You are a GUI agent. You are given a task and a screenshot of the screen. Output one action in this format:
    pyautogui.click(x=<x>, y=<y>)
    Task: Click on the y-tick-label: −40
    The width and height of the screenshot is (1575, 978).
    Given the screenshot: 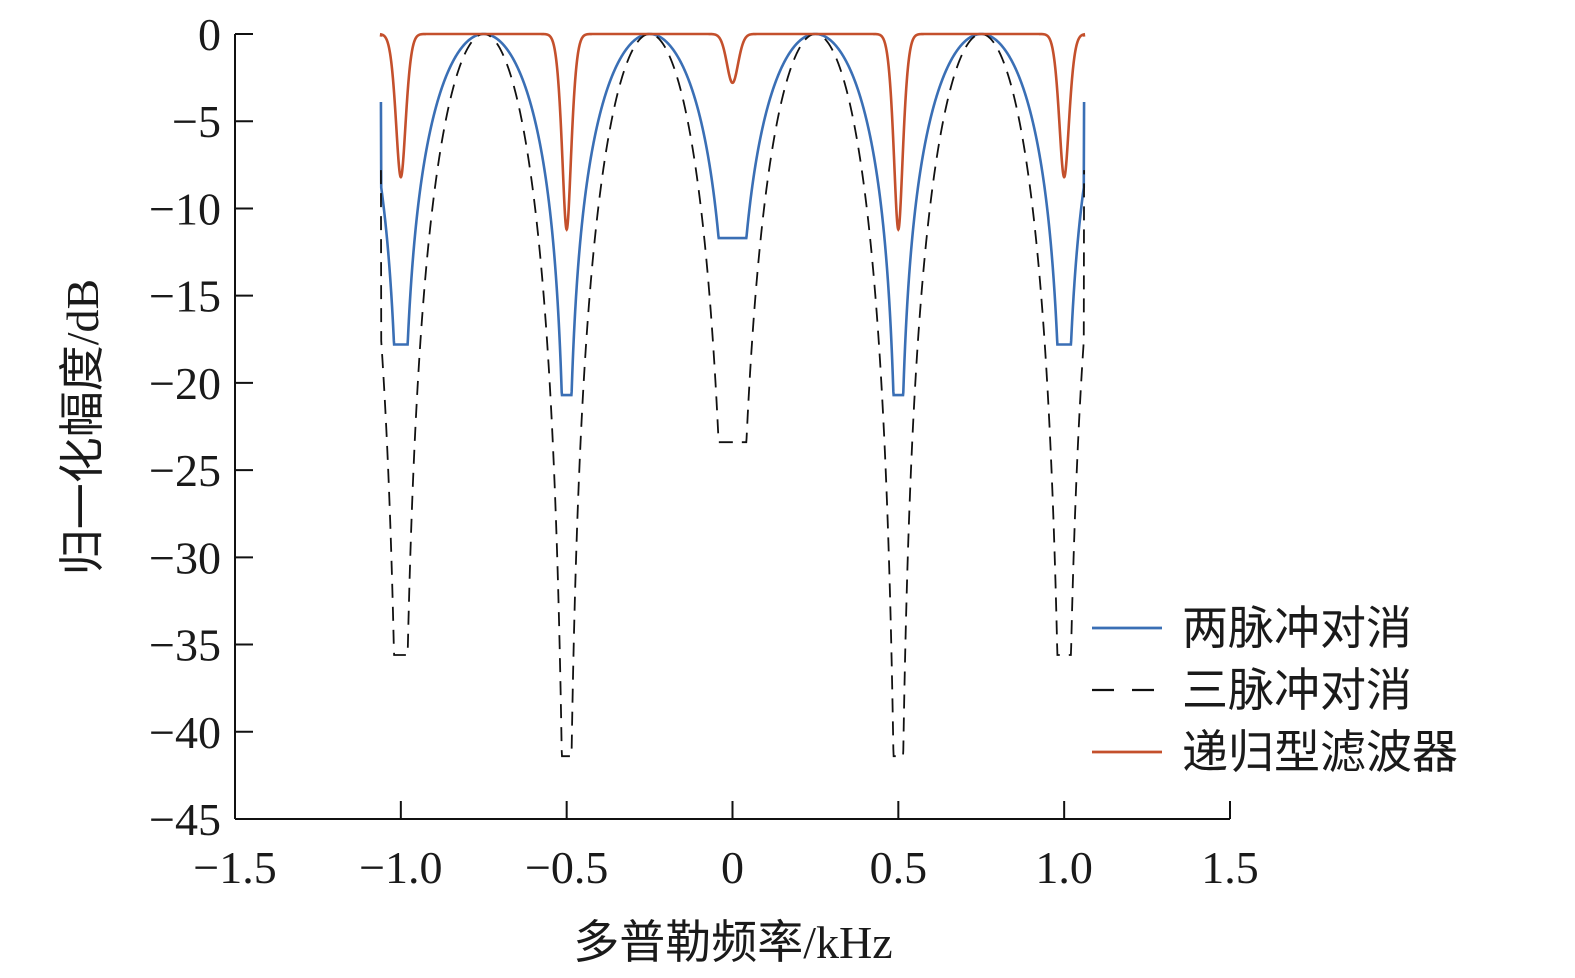 What is the action you would take?
    pyautogui.click(x=185, y=732)
    